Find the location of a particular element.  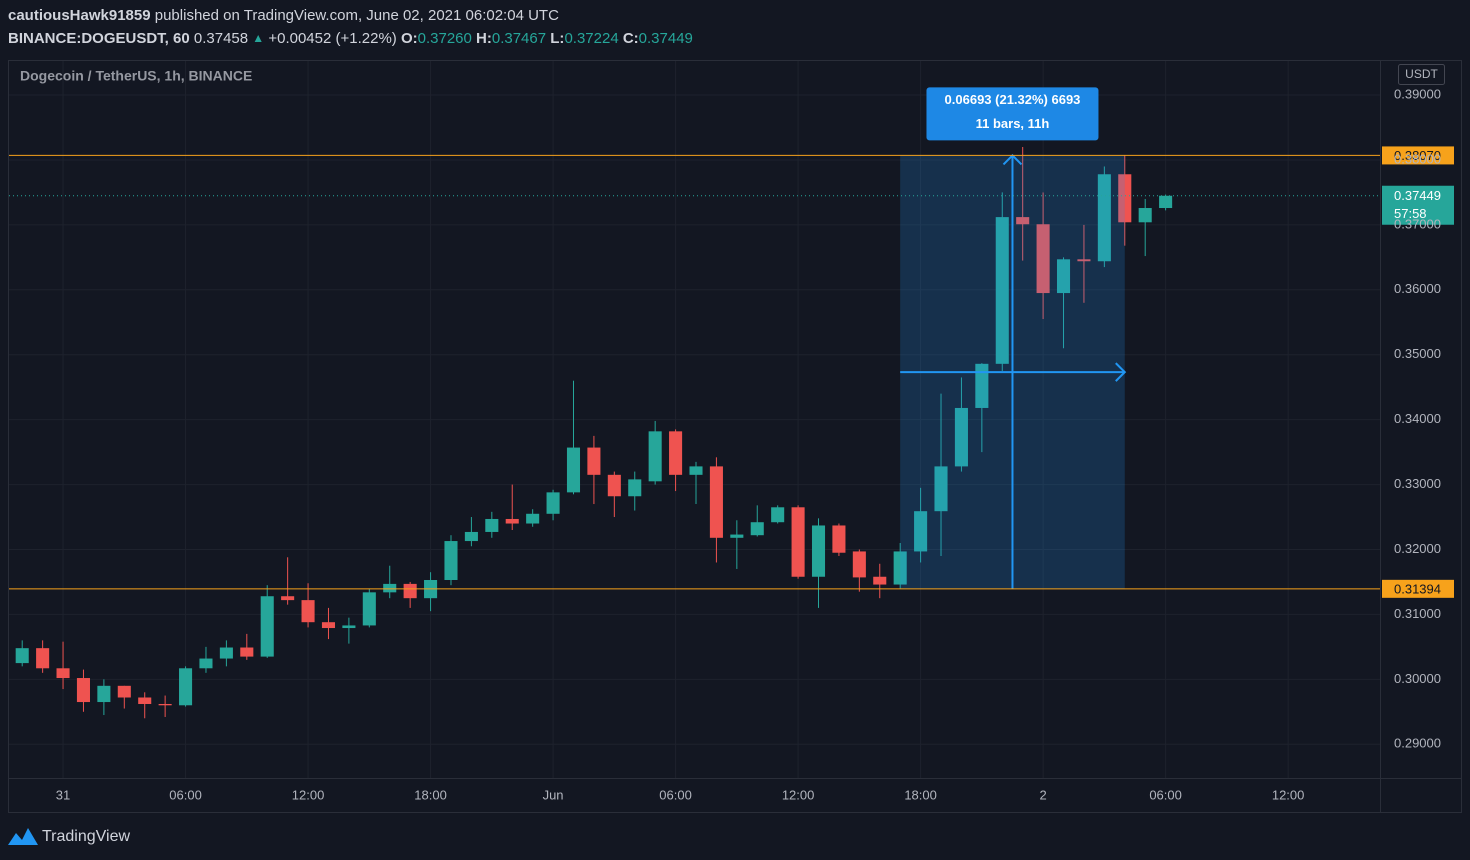

currency-box is located at coordinates (1421, 74).